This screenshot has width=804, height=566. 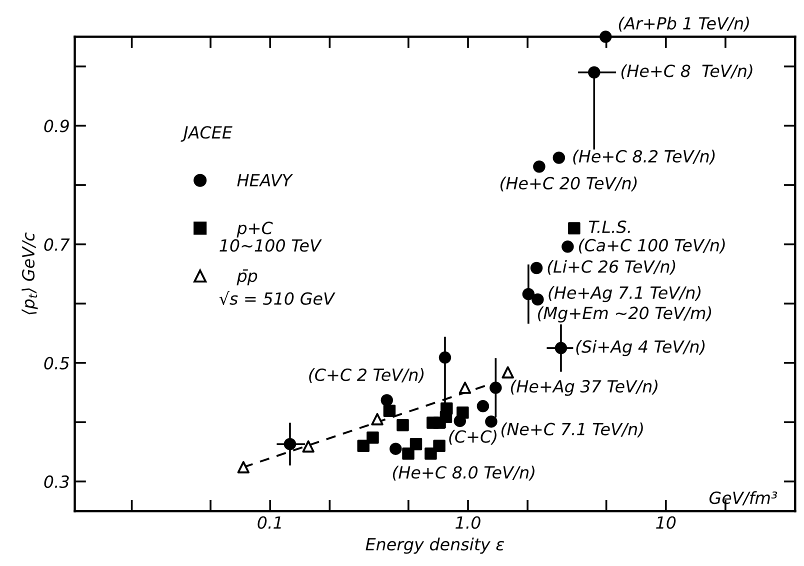 I want to click on y-tick-label: 0.5, so click(x=56, y=363).